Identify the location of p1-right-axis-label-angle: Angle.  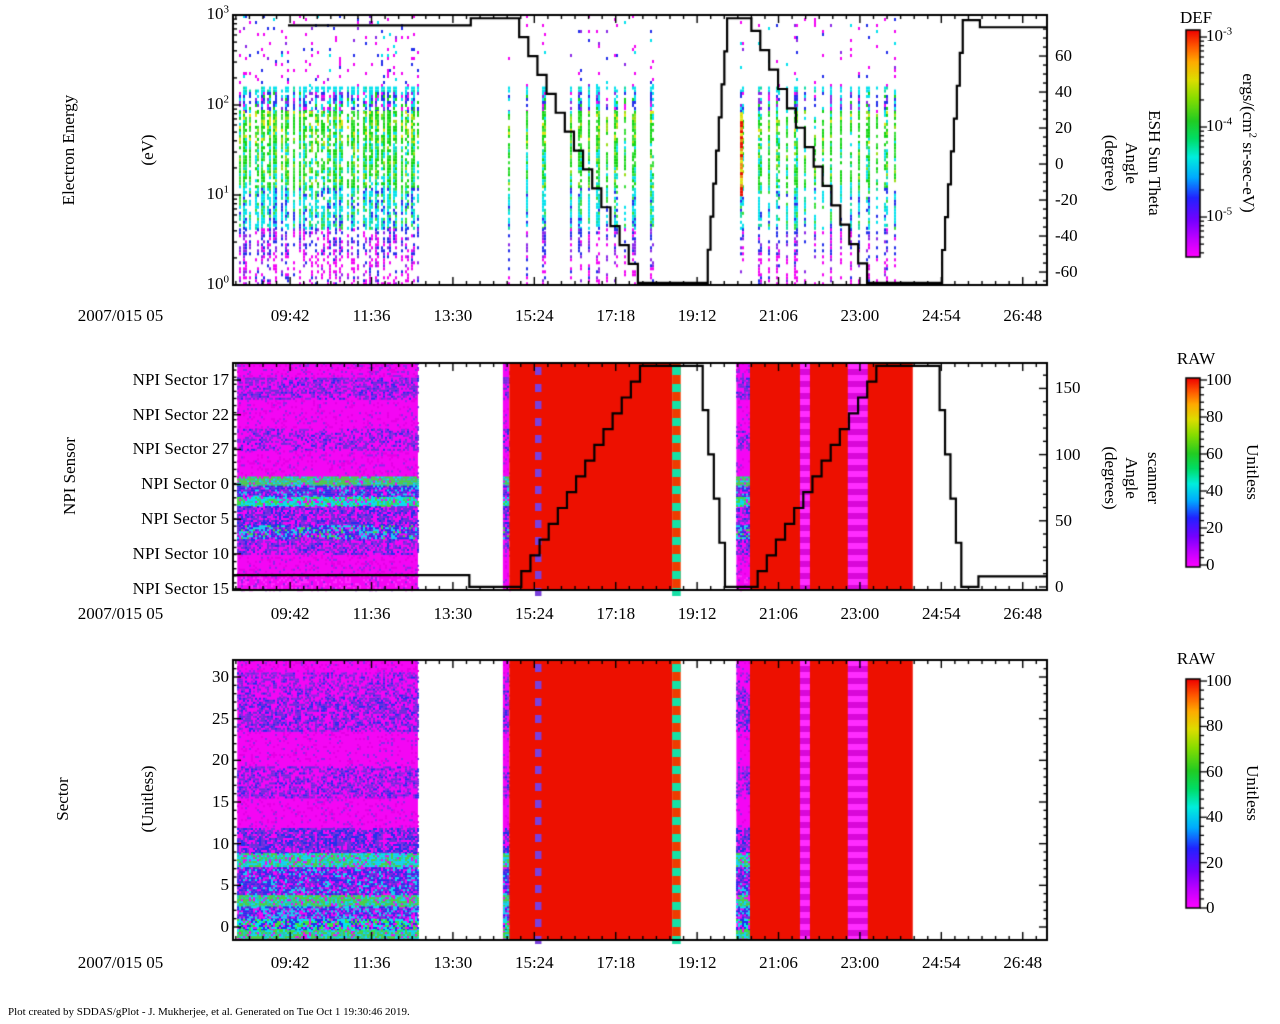
(1131, 163).